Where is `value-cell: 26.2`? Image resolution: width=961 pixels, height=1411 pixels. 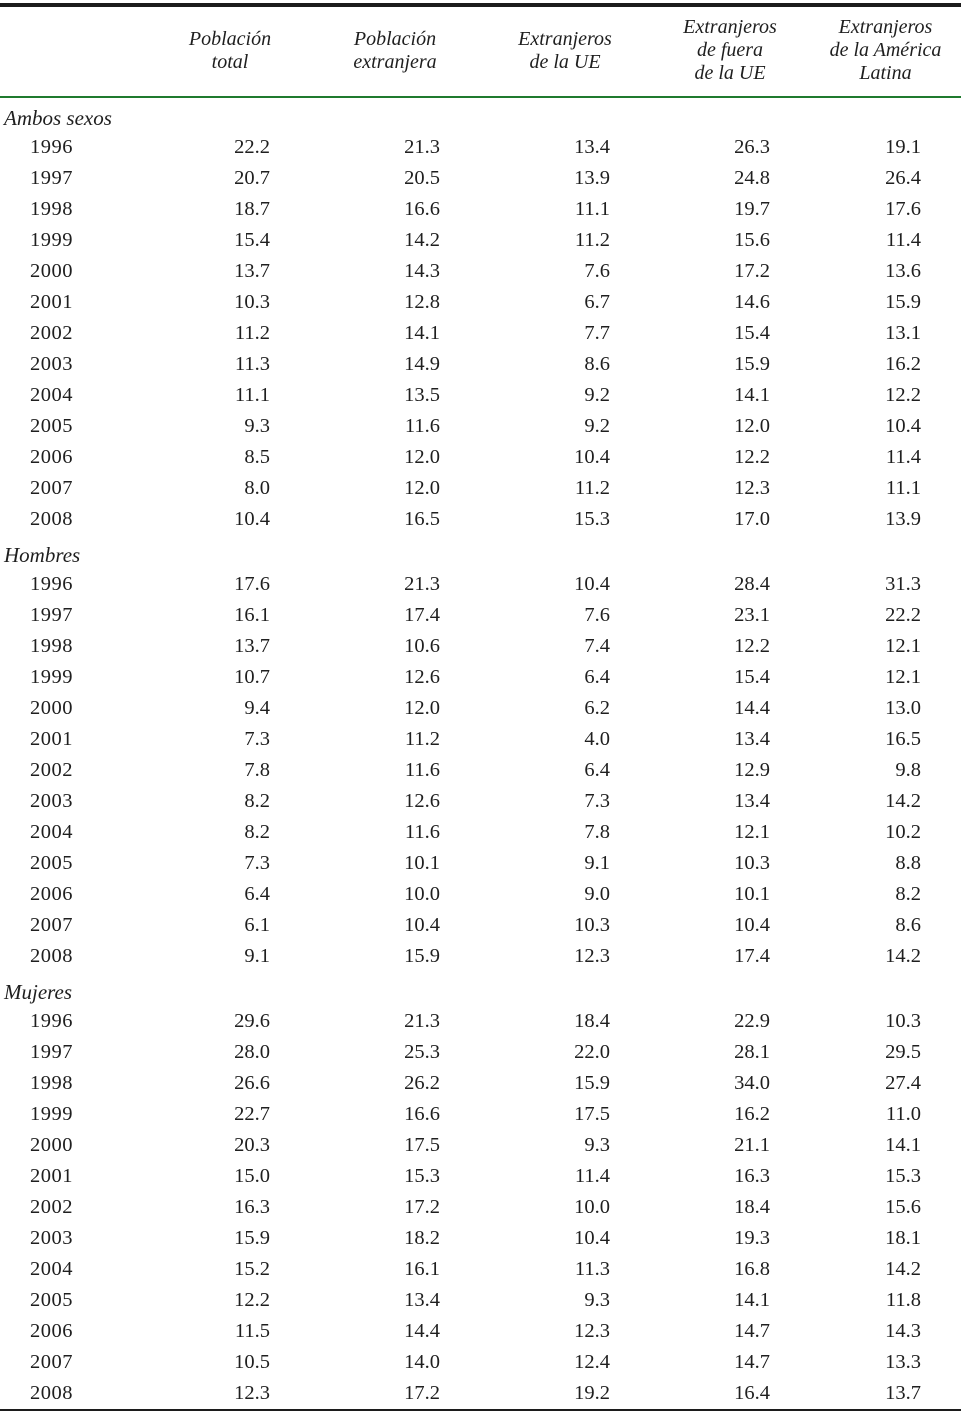
value-cell: 26.2 is located at coordinates (422, 1083).